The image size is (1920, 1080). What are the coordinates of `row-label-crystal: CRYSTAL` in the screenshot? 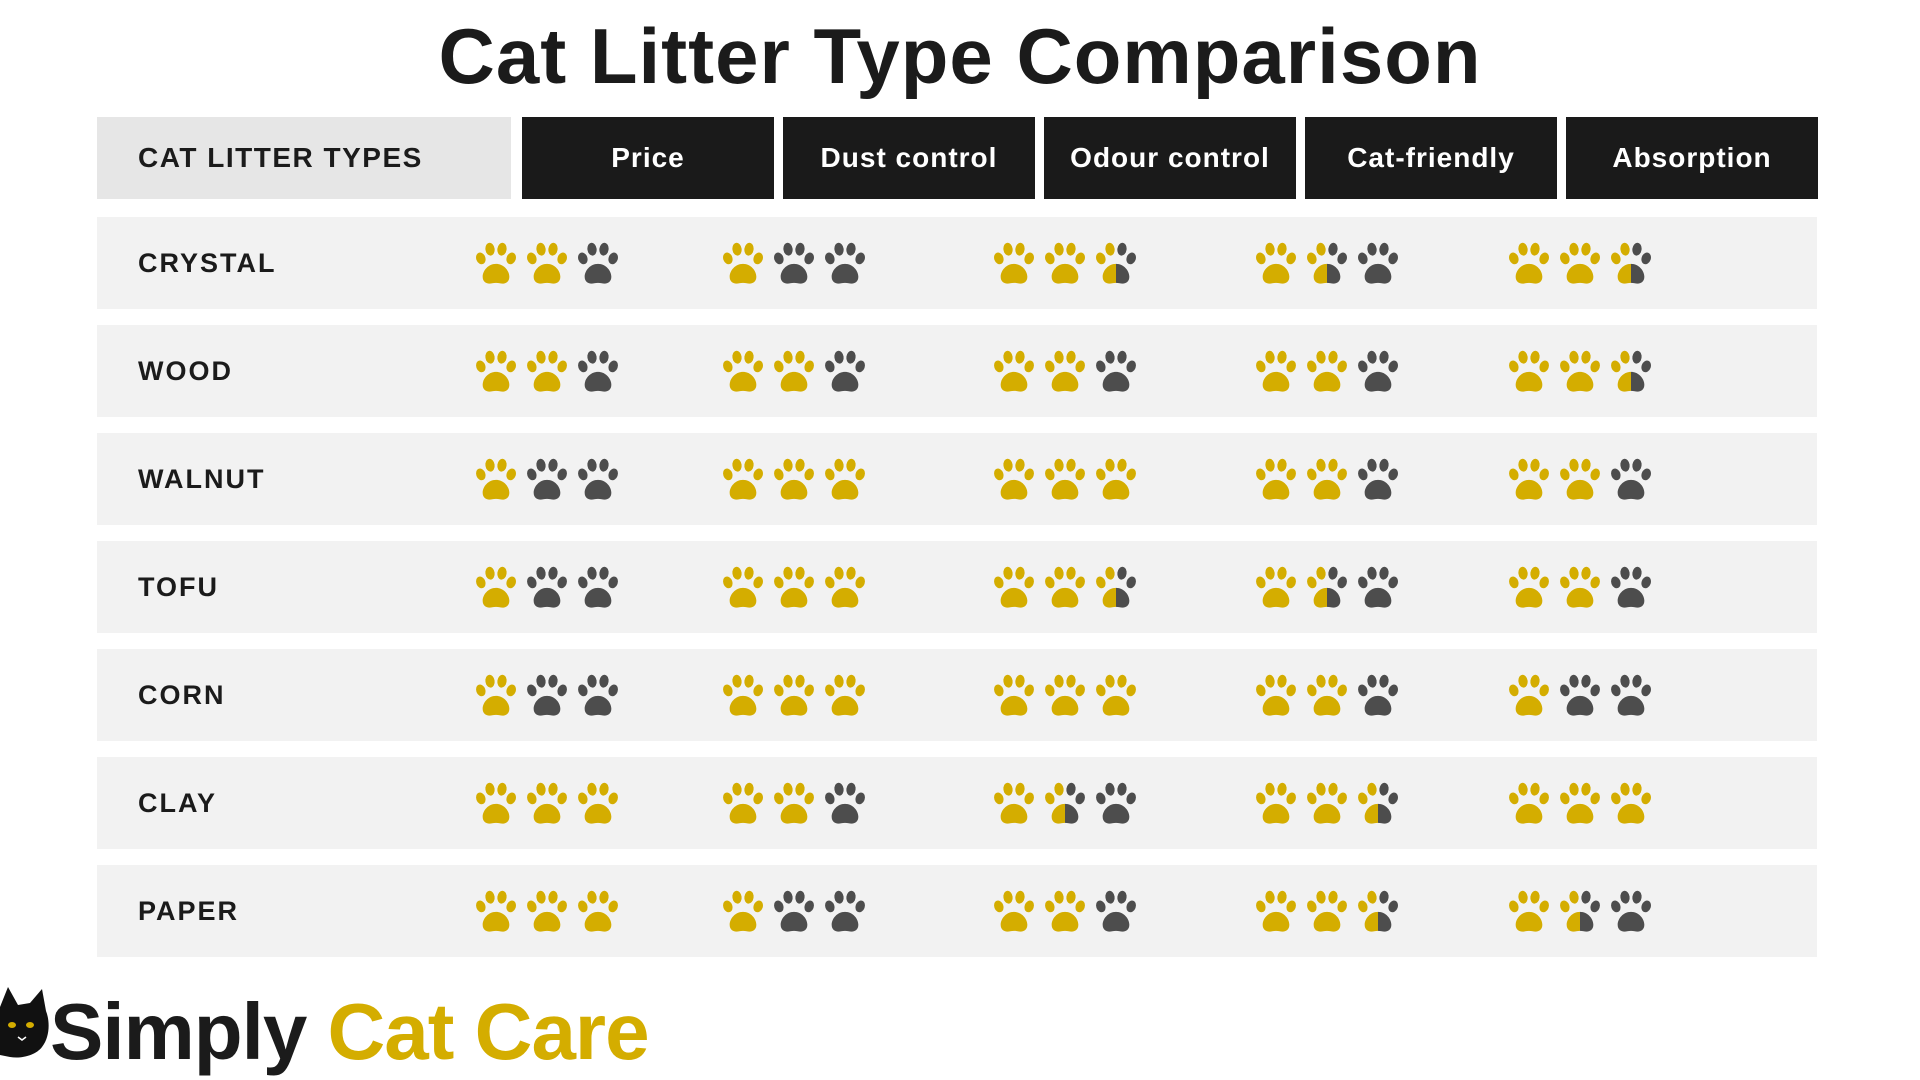 It's located at (207, 262).